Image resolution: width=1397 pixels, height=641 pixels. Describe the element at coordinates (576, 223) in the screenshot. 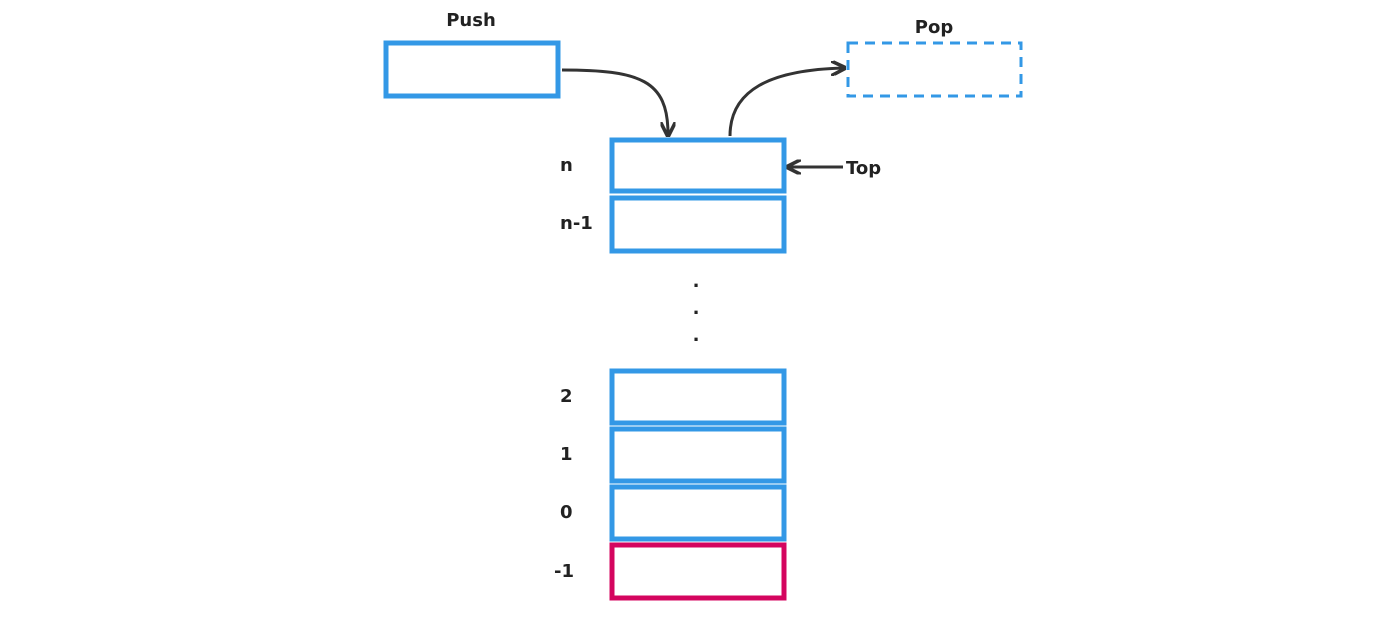

I see `stack-index-label: n-1` at that location.